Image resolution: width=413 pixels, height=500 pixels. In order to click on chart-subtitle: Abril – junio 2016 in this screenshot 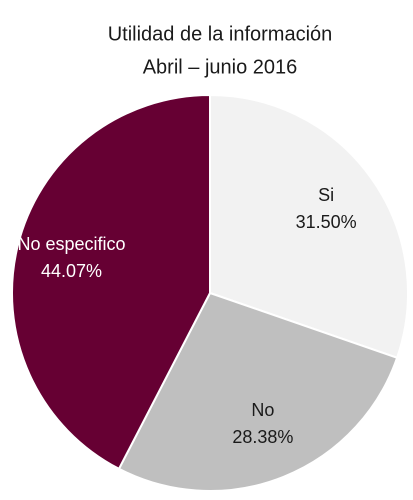, I will do `click(220, 67)`.